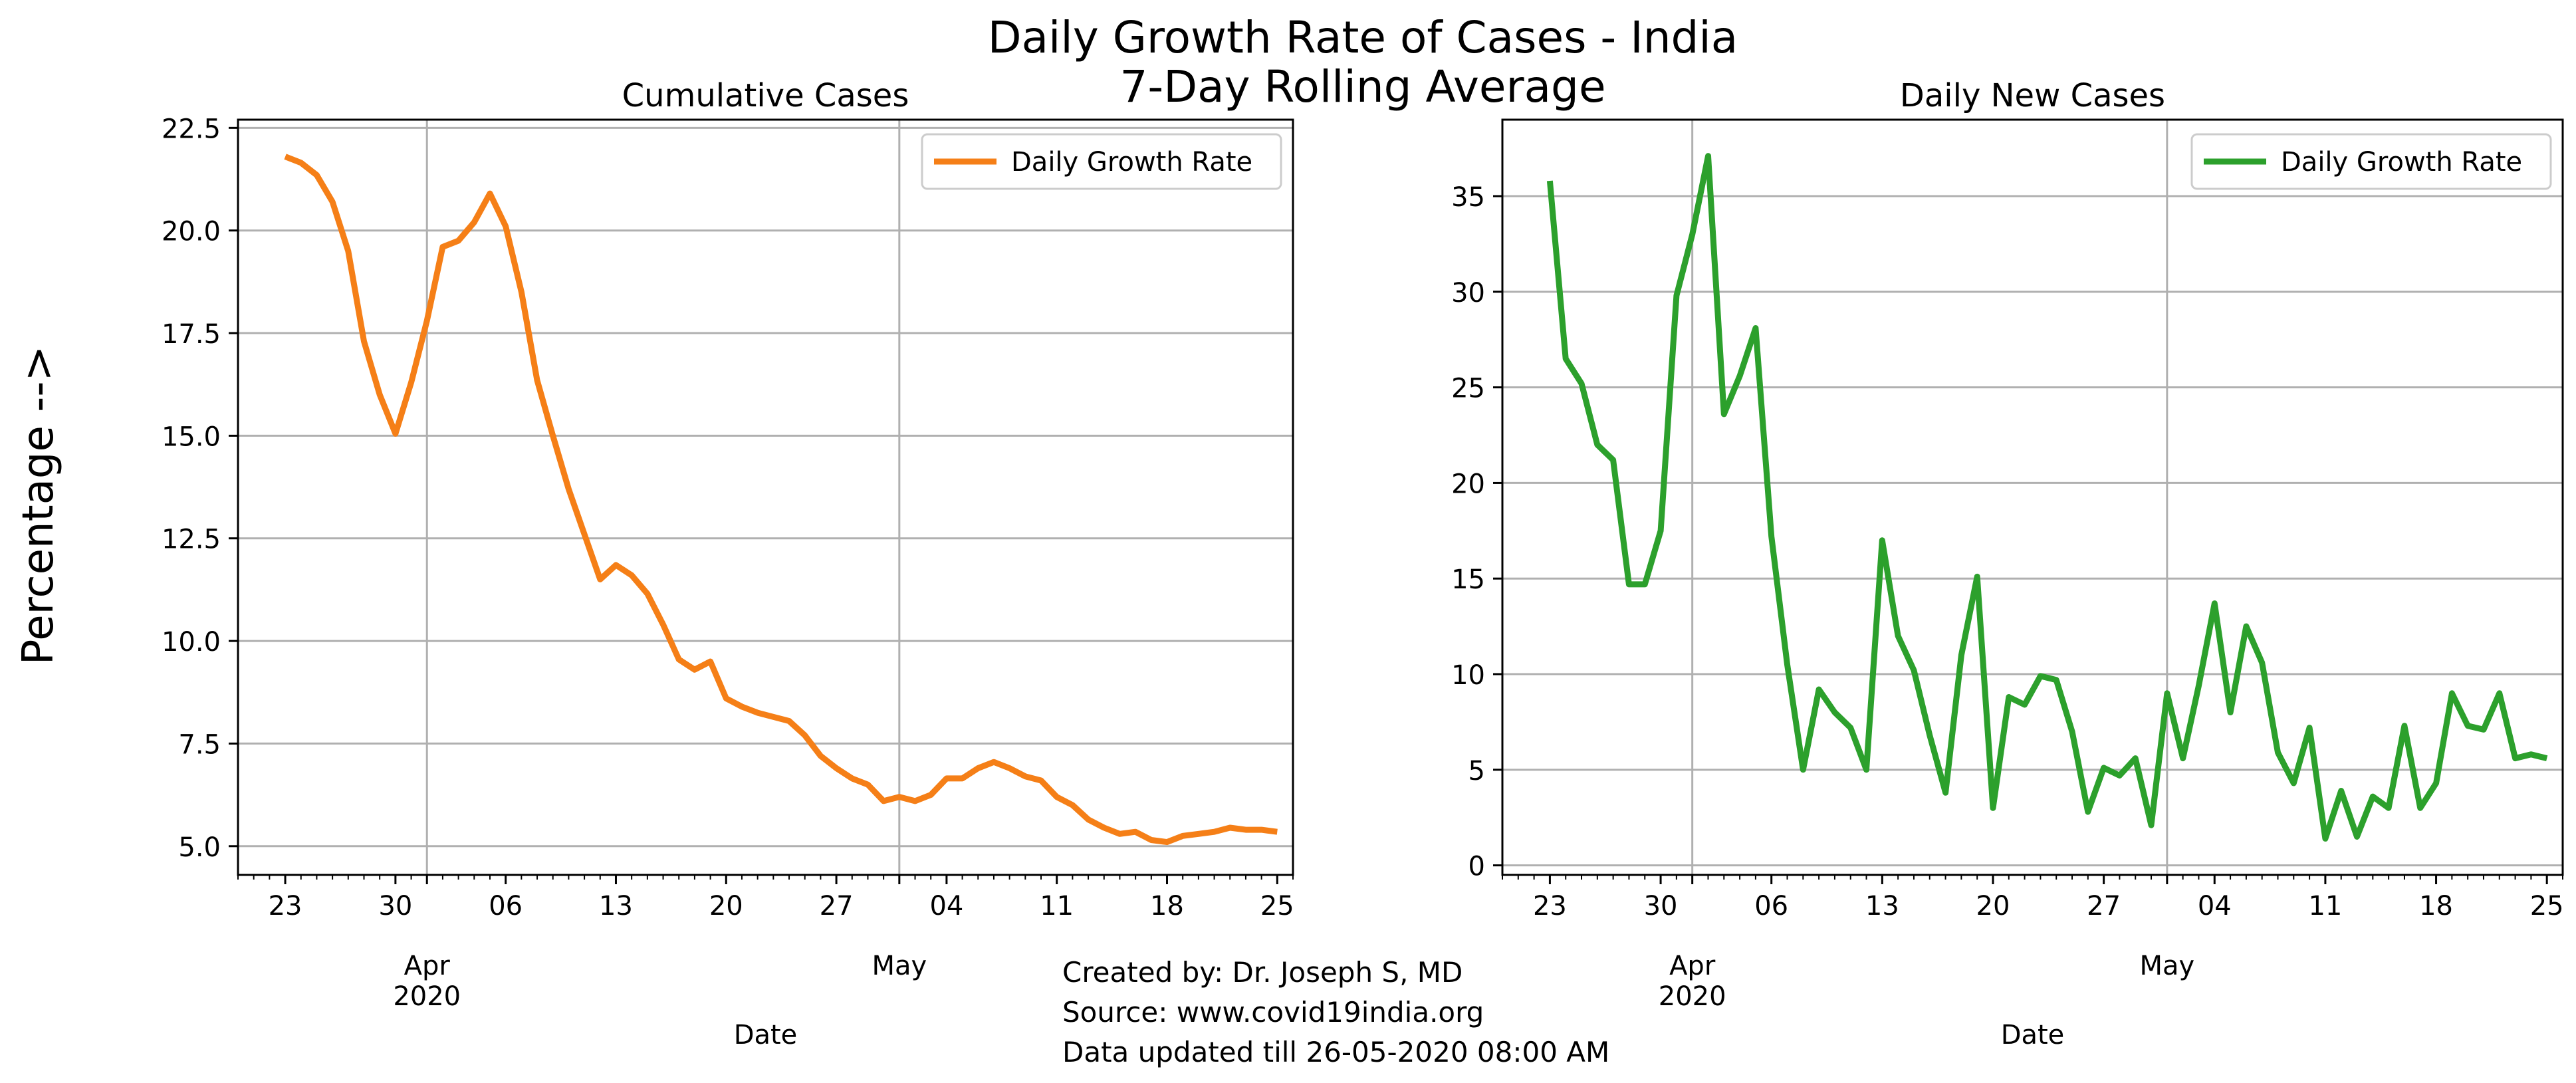 The image size is (2576, 1083). I want to click on cumulative-xtick-label: 25, so click(1277, 906).